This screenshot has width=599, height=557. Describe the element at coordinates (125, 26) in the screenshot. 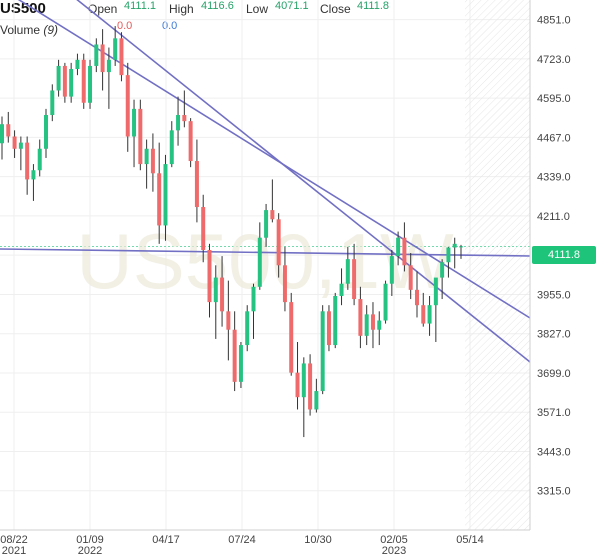

I see `volume-value-1: 0.0` at that location.